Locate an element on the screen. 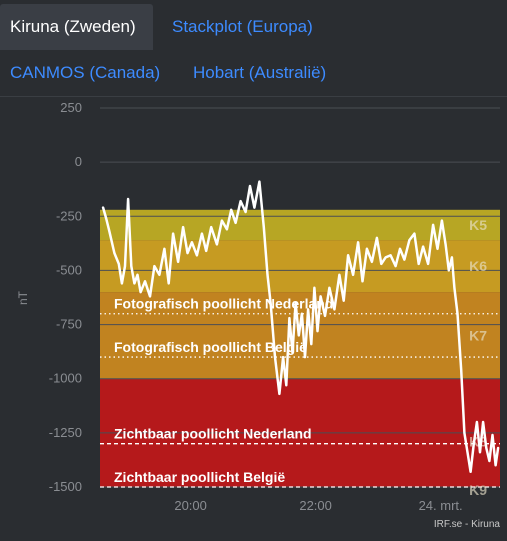 The image size is (507, 541). x-axis-labels: 20:00 22:00 24. mrt. is located at coordinates (318, 505).